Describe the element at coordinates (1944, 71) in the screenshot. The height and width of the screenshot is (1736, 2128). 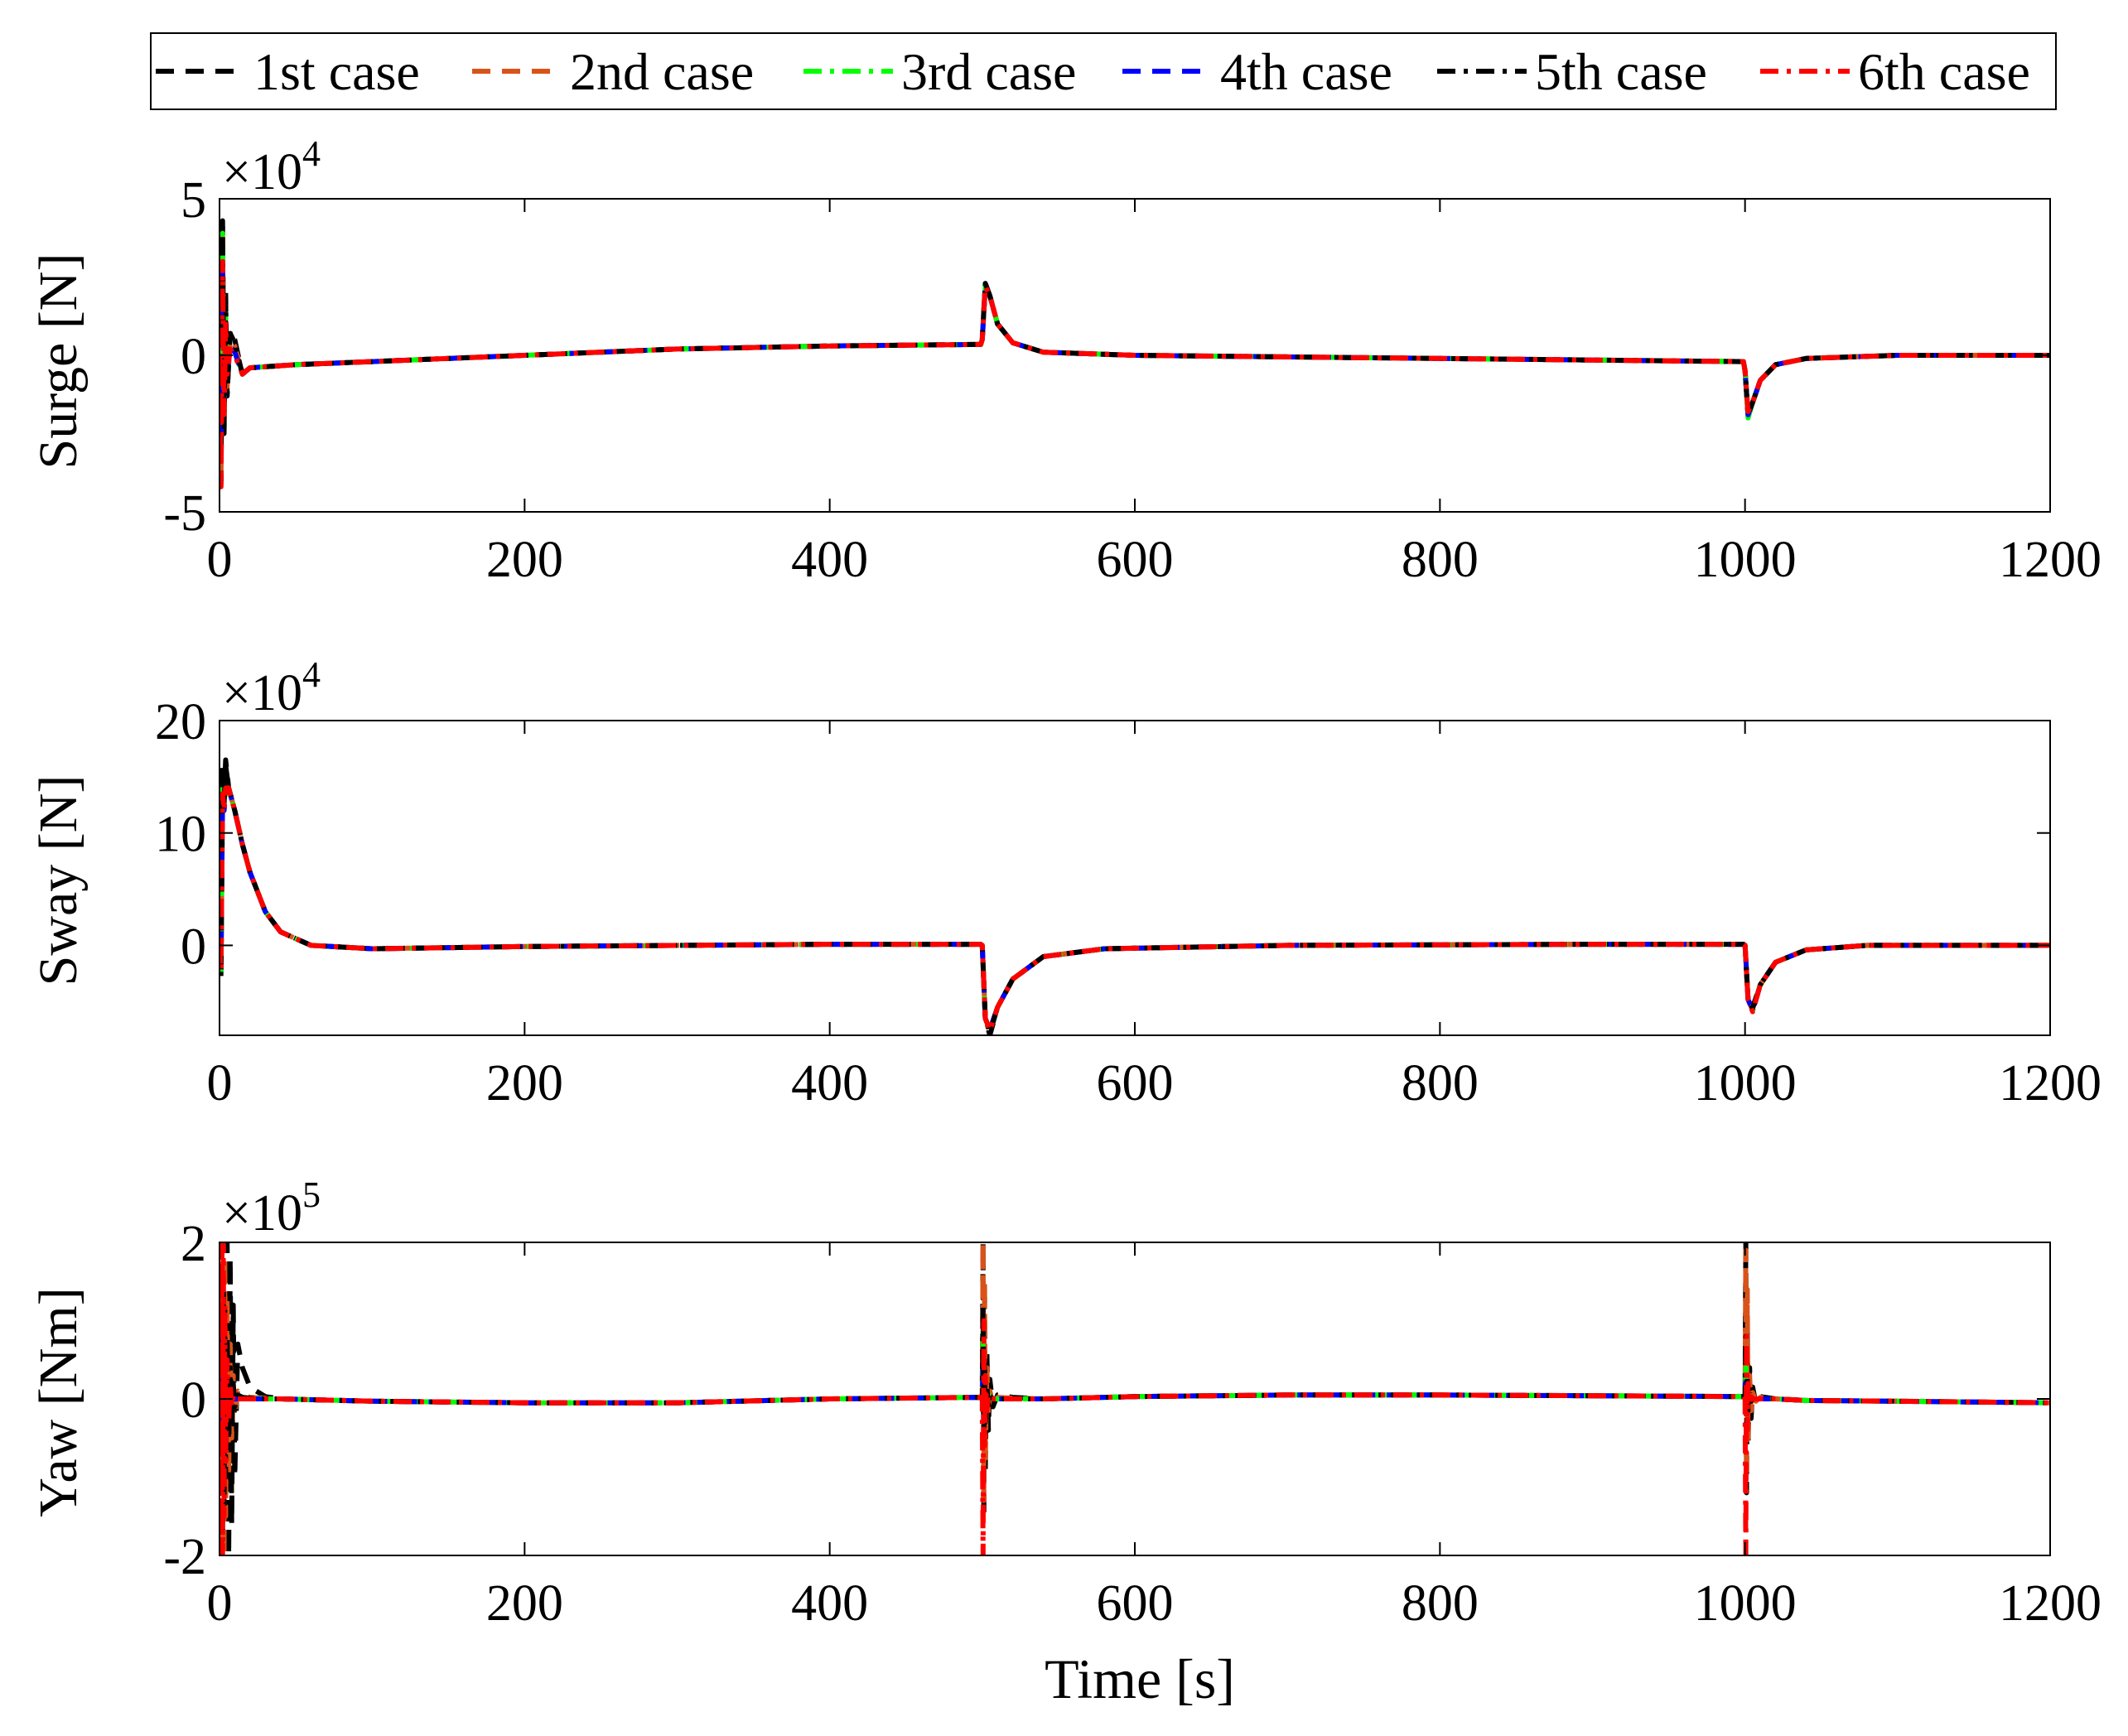
I see `legend-label: 6th case` at that location.